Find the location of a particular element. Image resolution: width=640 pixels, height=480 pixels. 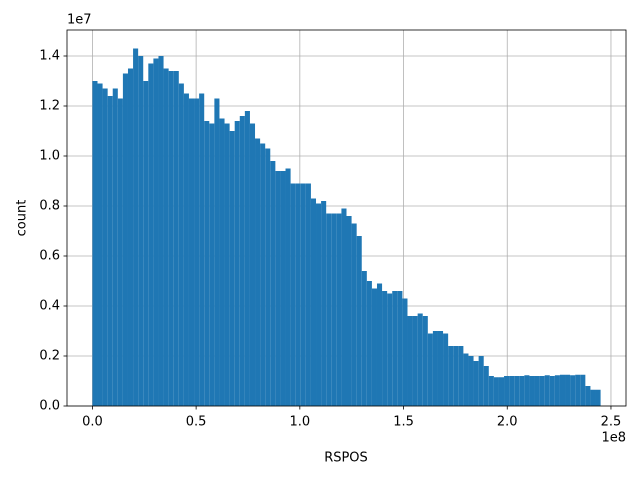

y-tick-label: 1.0 is located at coordinates (49, 156).